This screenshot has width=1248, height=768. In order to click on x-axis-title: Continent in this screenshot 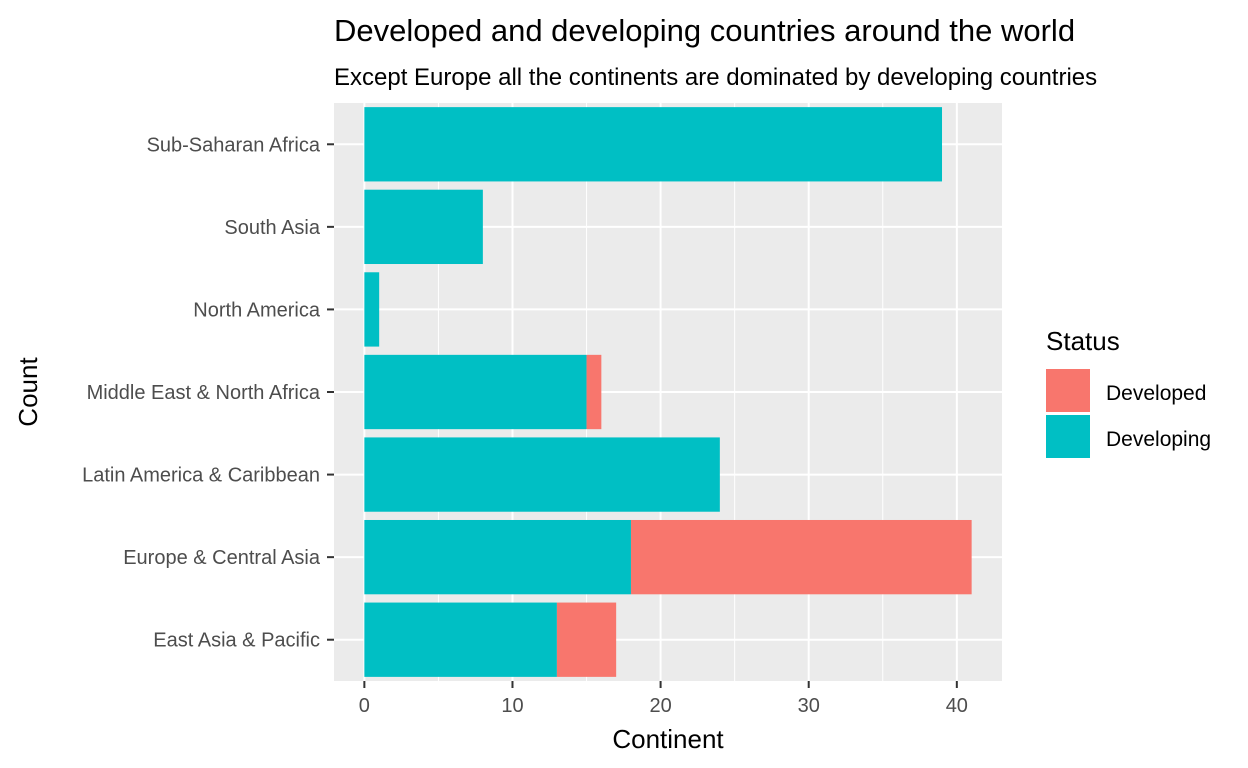, I will do `click(668, 739)`.